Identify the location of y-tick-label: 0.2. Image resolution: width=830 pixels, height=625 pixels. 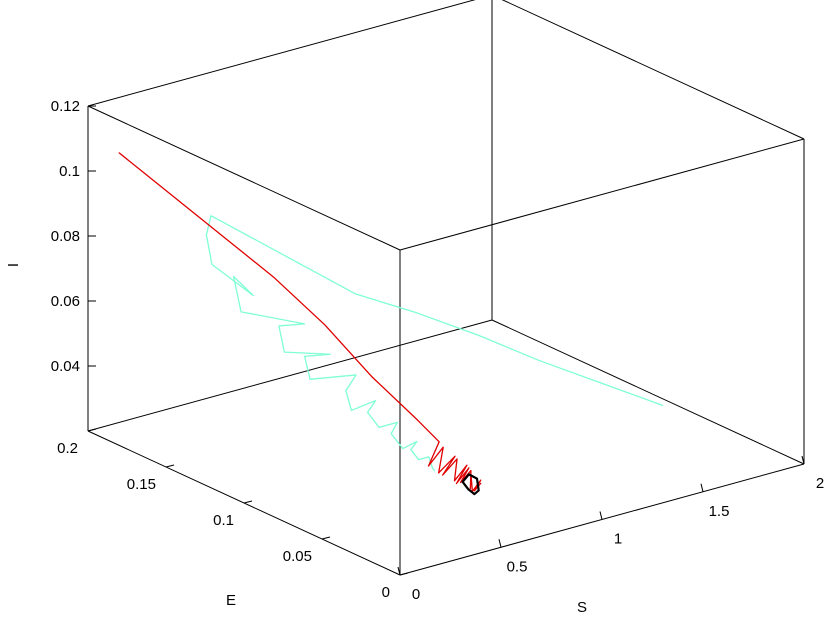
(67, 448).